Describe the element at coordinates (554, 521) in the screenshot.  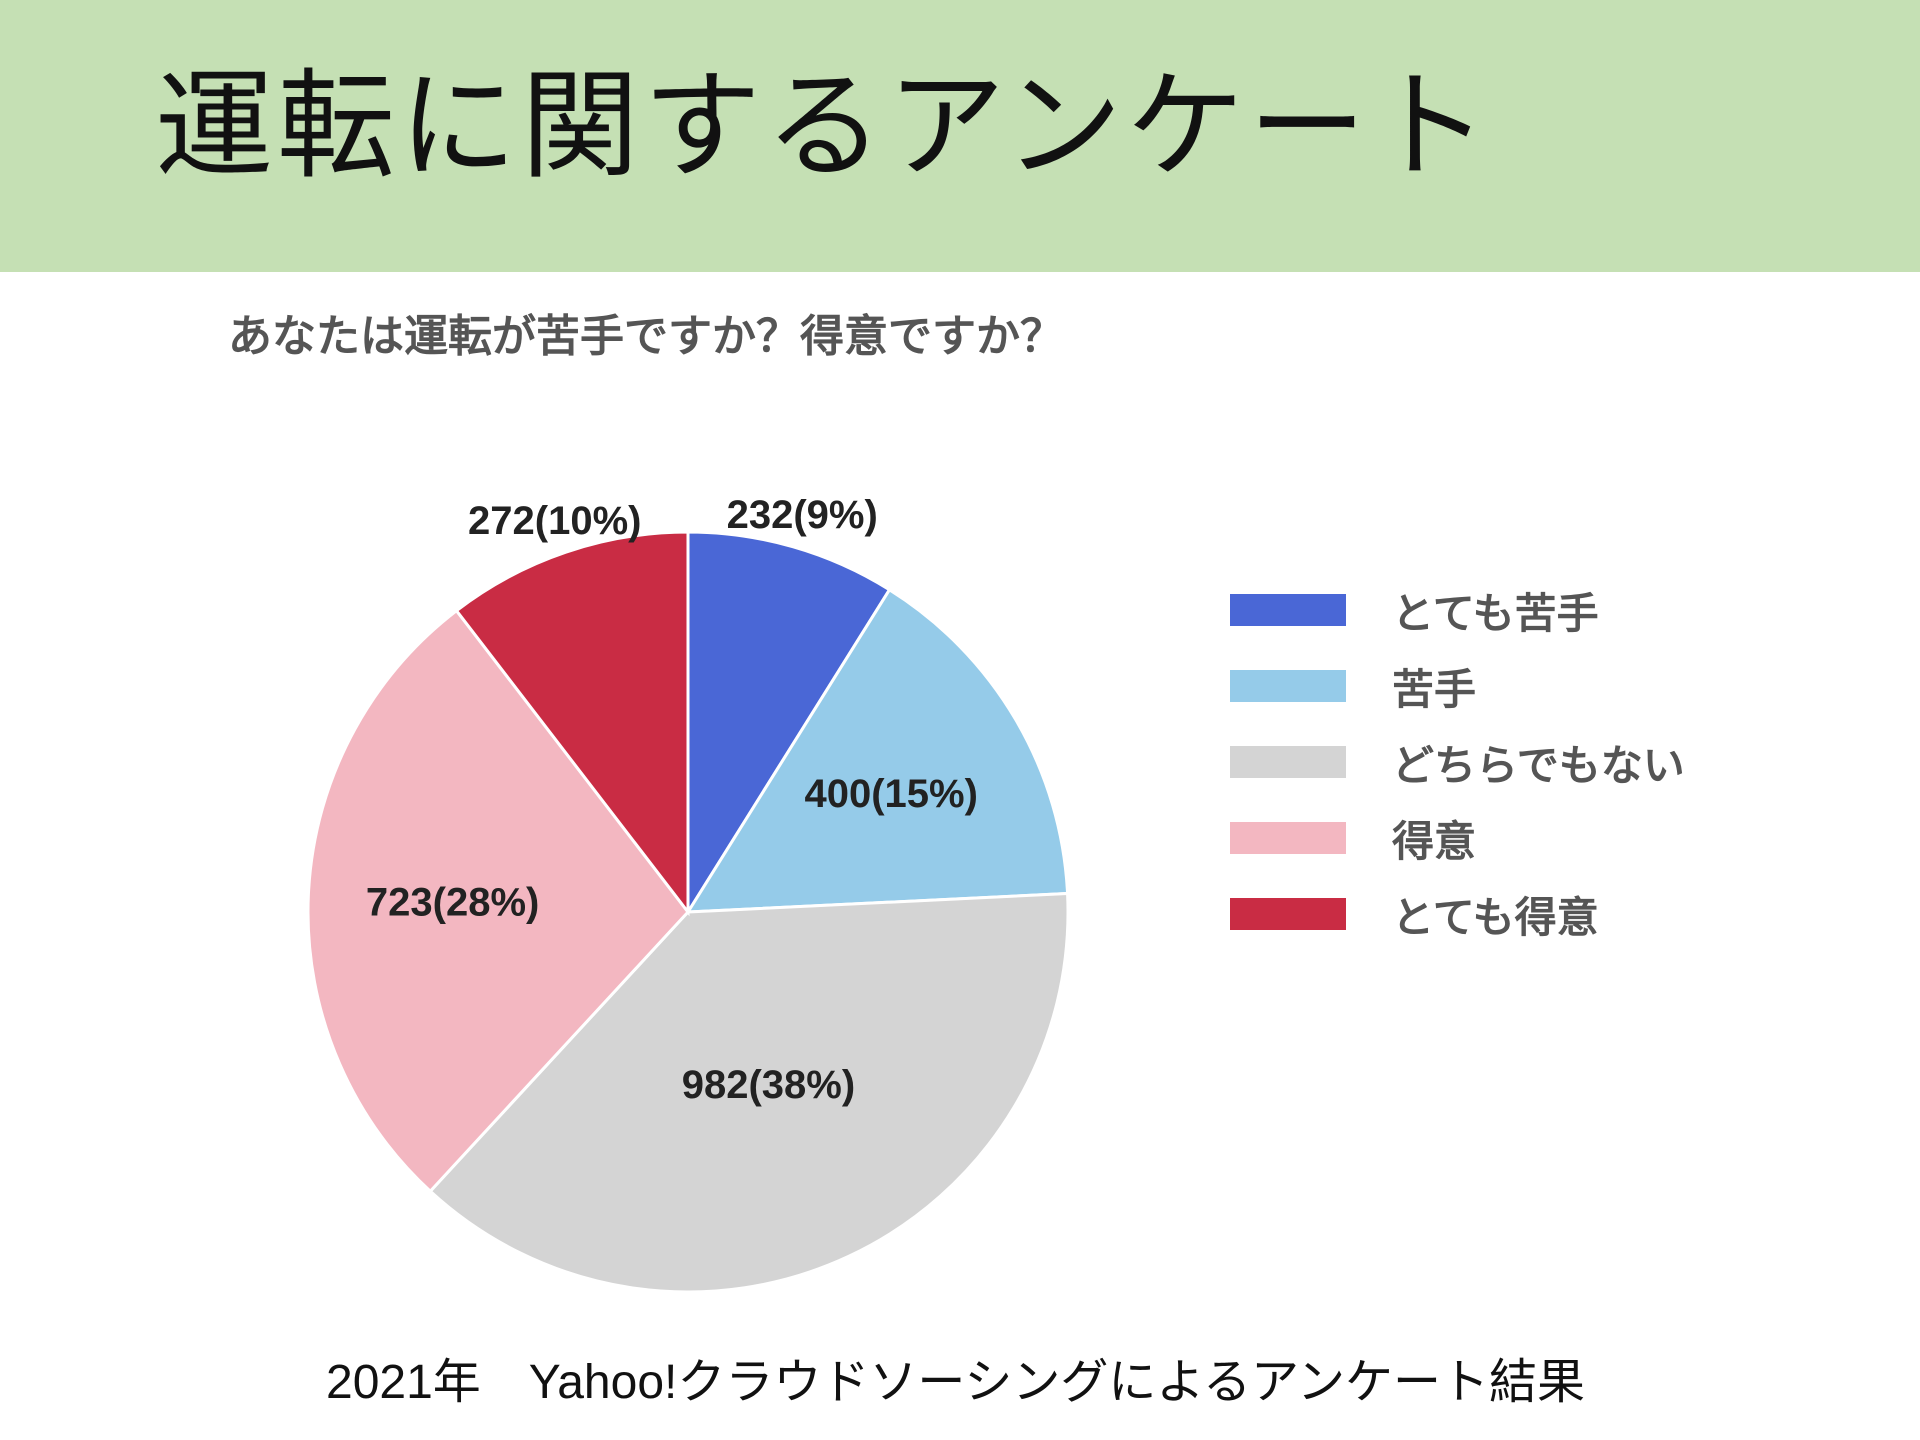
I see `slice-data-label-5: 272(10%)` at that location.